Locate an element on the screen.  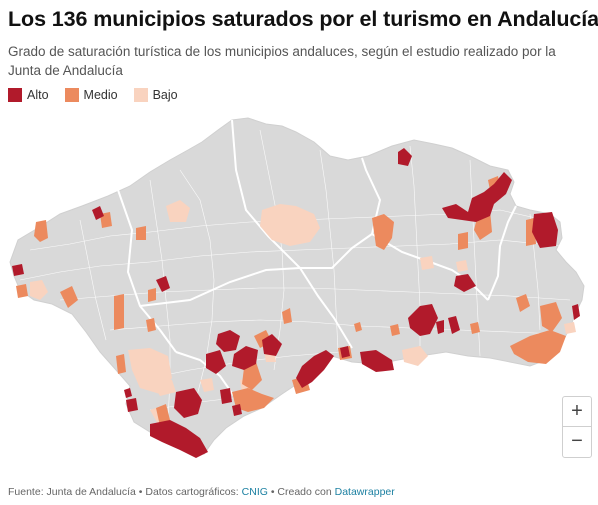
zoom-controls: + − is located at coordinates (577, 427).